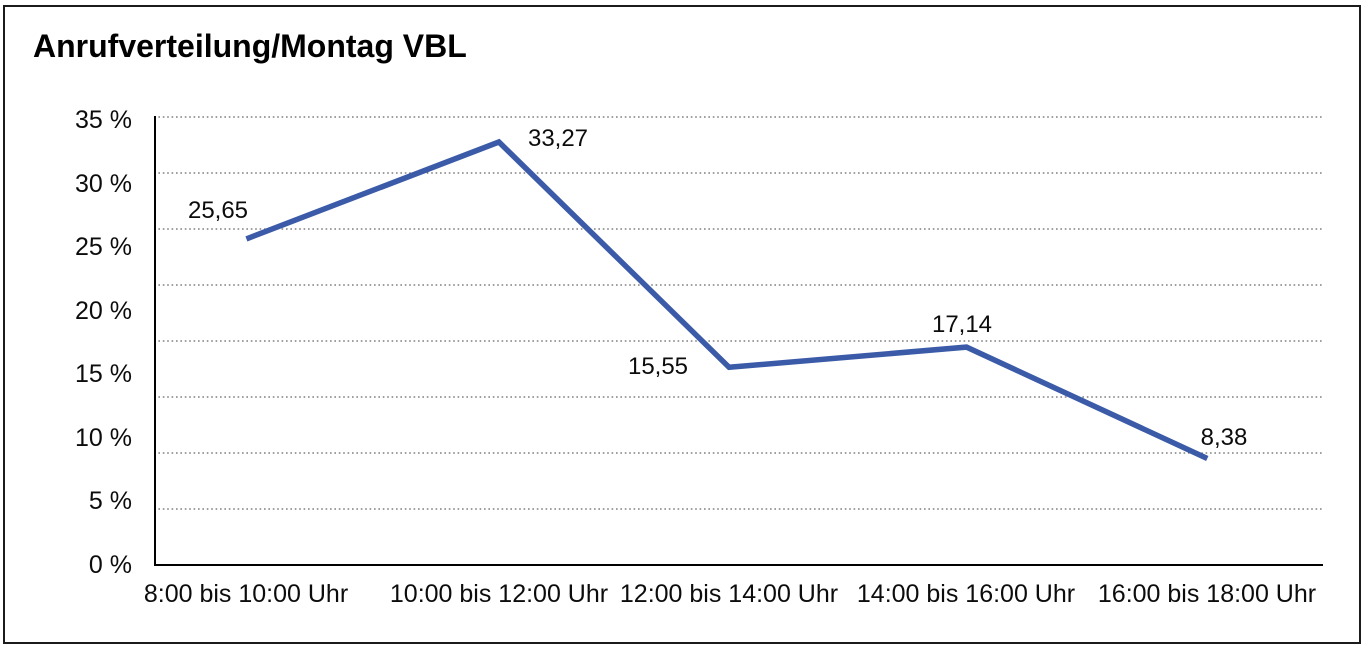 This screenshot has width=1363, height=646. What do you see at coordinates (558, 138) in the screenshot?
I see `data-point-label: 33,27` at bounding box center [558, 138].